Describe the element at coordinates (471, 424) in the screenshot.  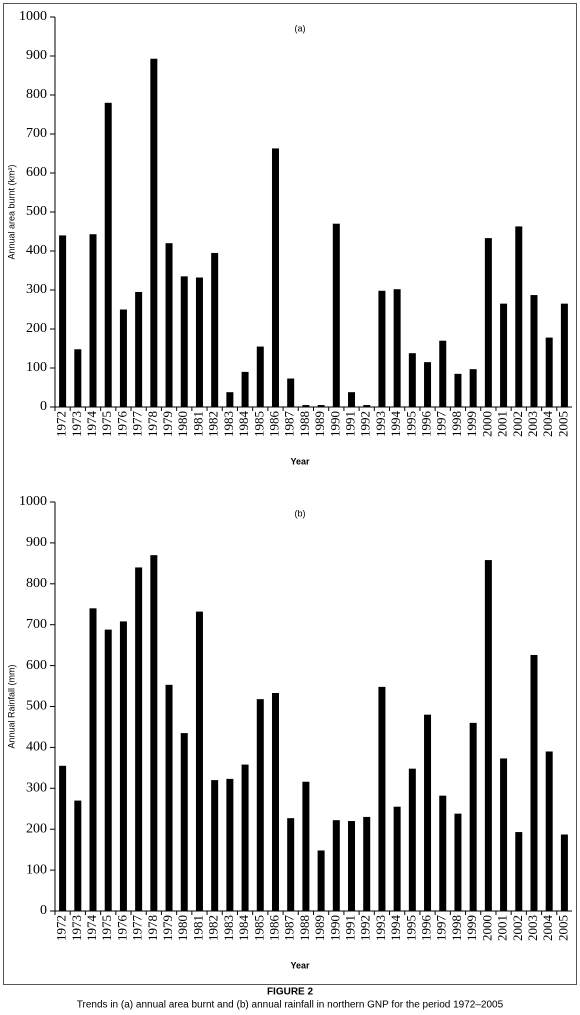
I see `x-tick-label: 1999` at that location.